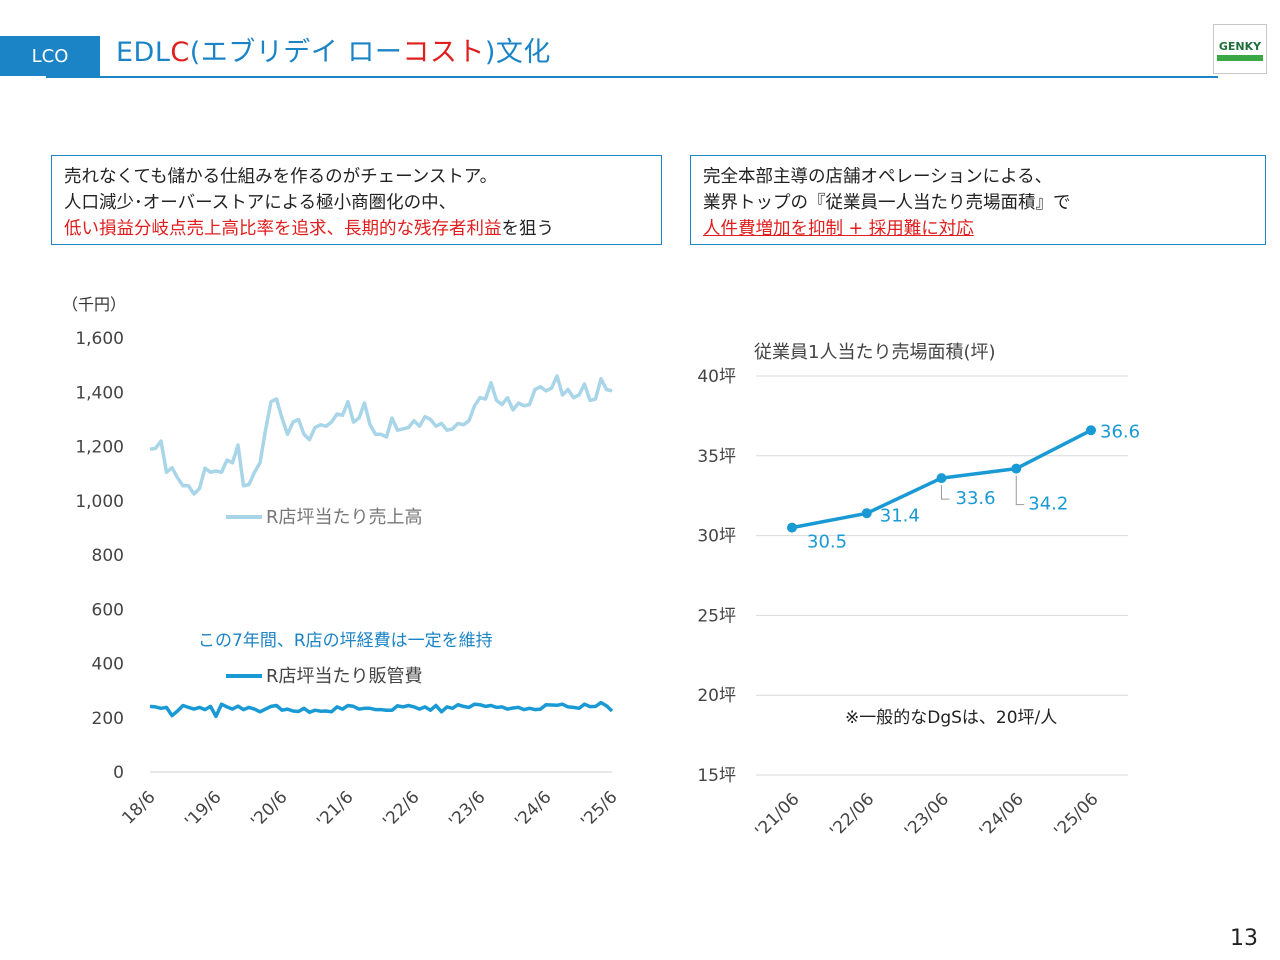 This screenshot has width=1280, height=960. Describe the element at coordinates (50, 56) in the screenshot. I see `section-tag: LCO` at that location.